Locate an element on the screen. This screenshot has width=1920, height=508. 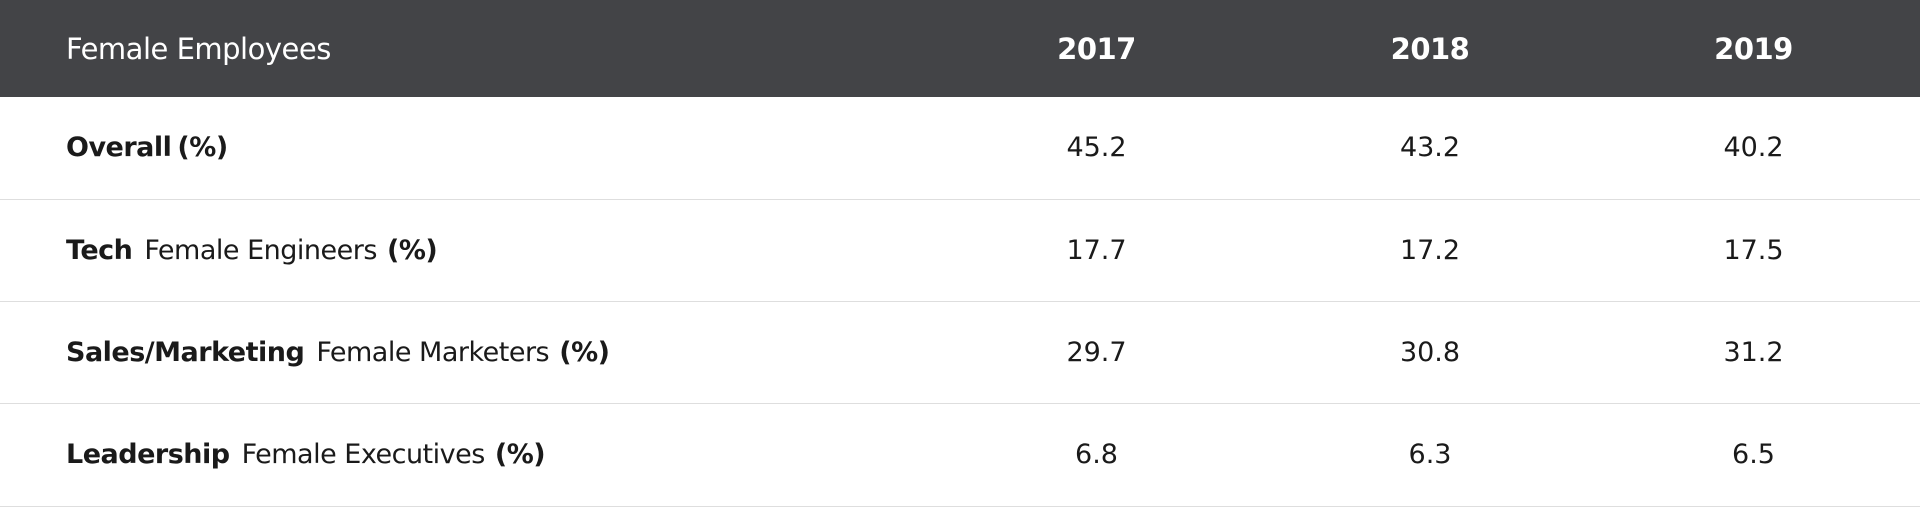
row-category: Overall is located at coordinates (119, 148).